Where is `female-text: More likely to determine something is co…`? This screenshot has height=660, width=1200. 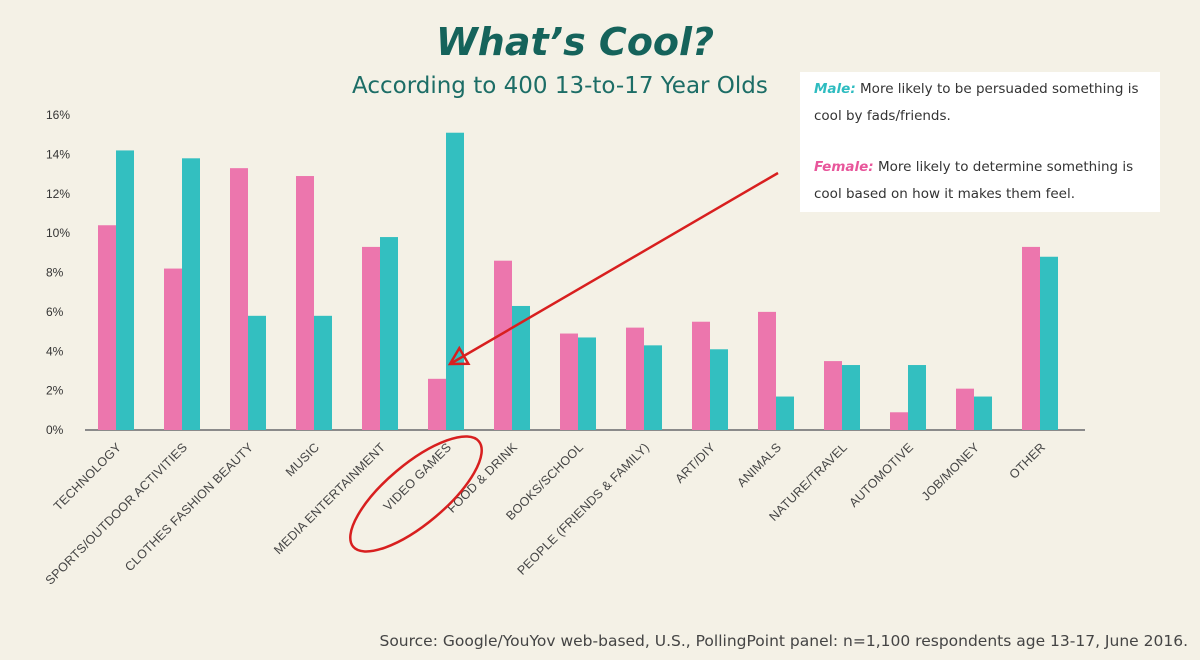 female-text: More likely to determine something is co… is located at coordinates (974, 180).